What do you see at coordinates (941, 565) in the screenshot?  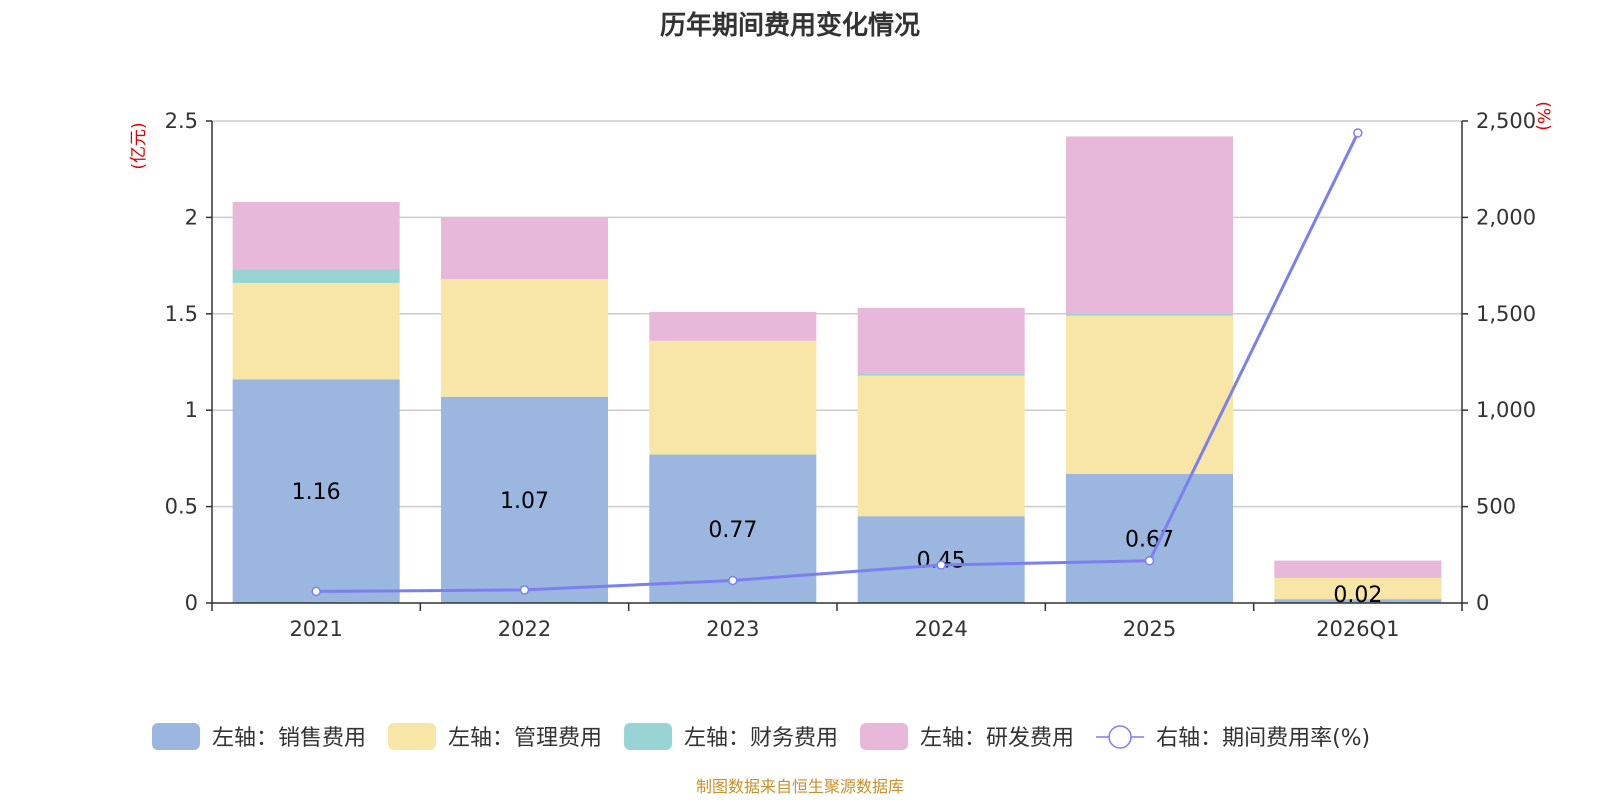 I see `rate-point-2024` at bounding box center [941, 565].